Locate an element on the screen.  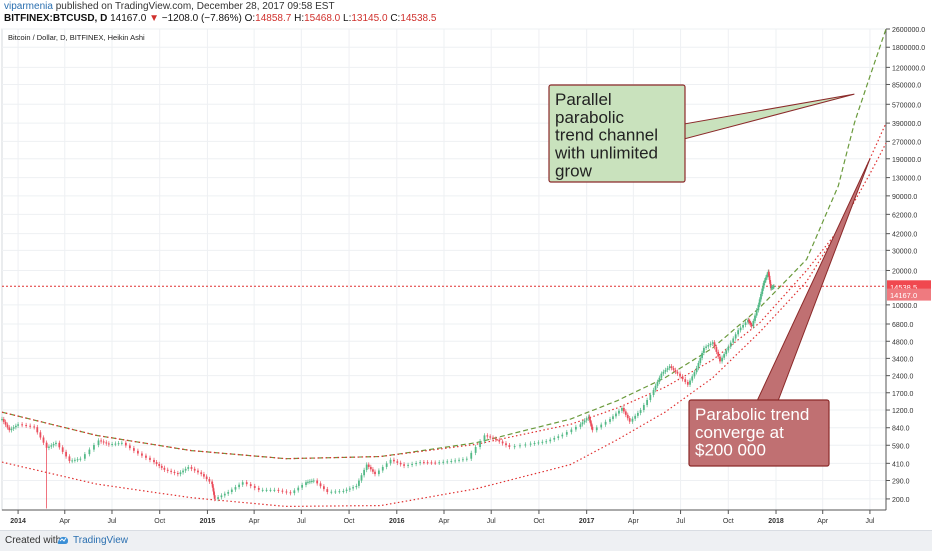
y-tick-label: 270000.0 is located at coordinates (906, 142).